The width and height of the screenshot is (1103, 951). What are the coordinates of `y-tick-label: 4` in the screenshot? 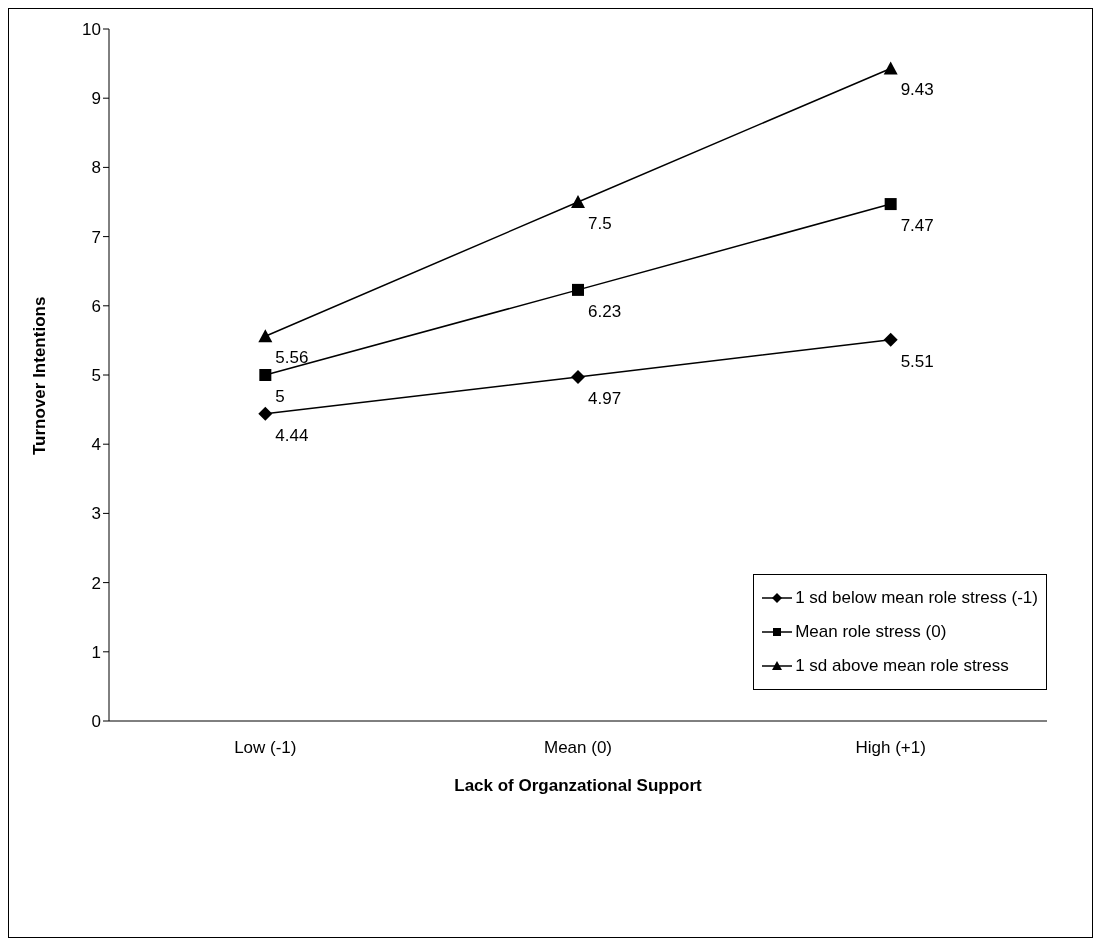 It's located at (96, 445).